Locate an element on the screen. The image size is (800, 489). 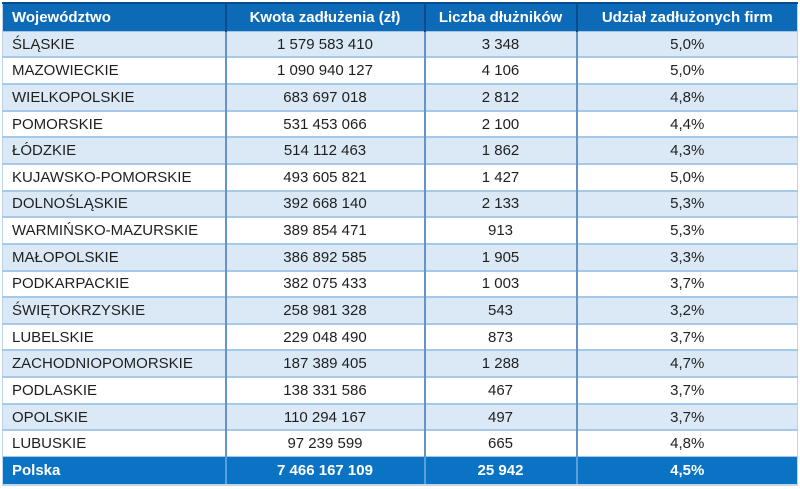
cell-voivodeship: WARMIŃSKO-MAZURSKIE is located at coordinates (114, 230).